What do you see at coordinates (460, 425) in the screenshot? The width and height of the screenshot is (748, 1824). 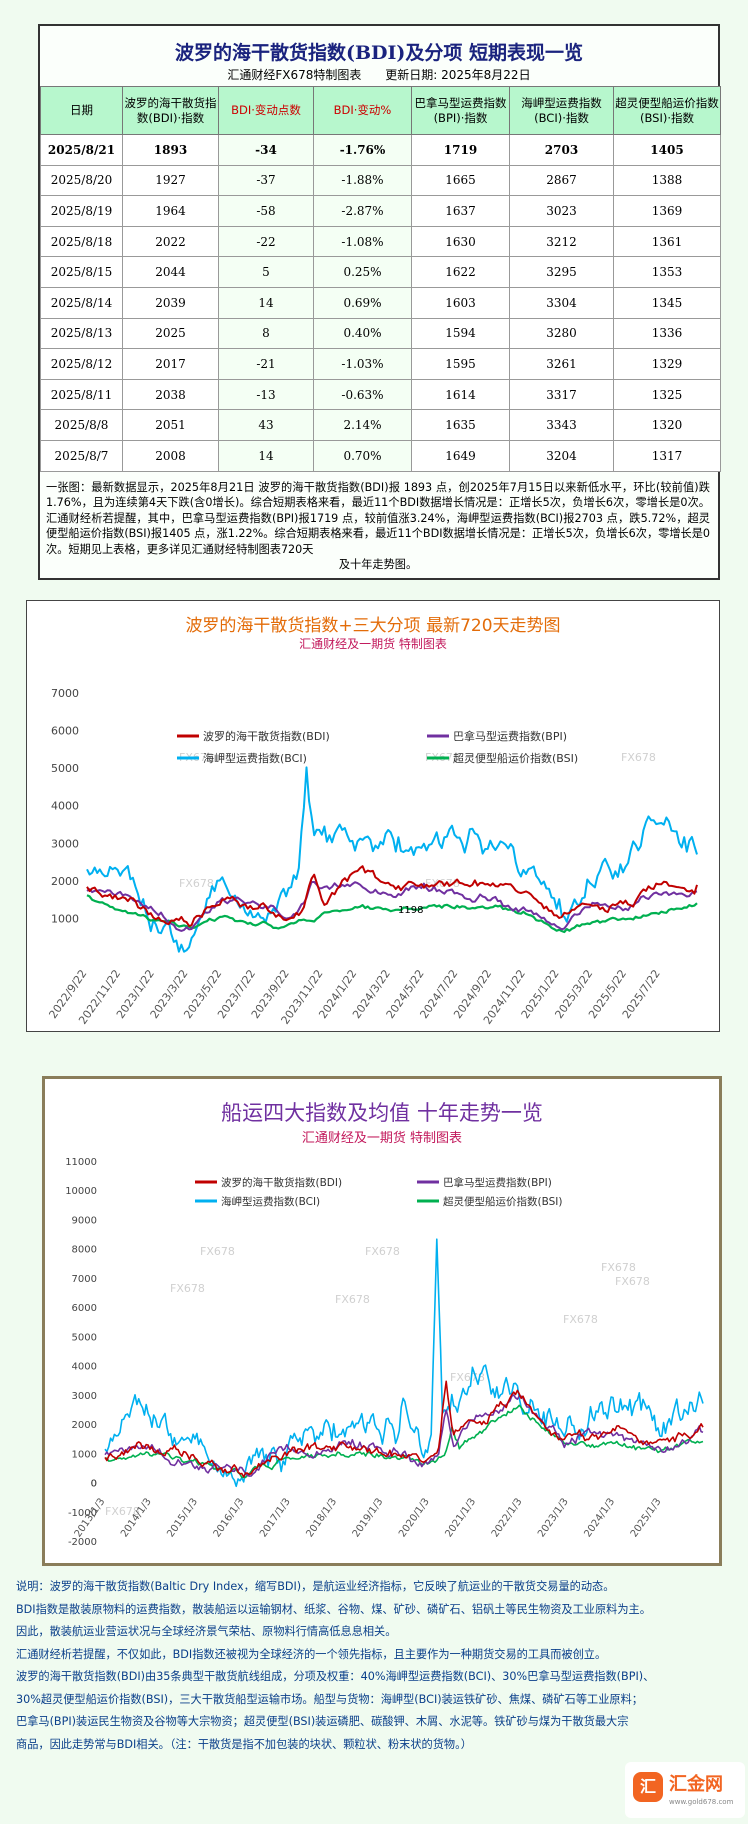 I see `cell-bpi: 1635` at bounding box center [460, 425].